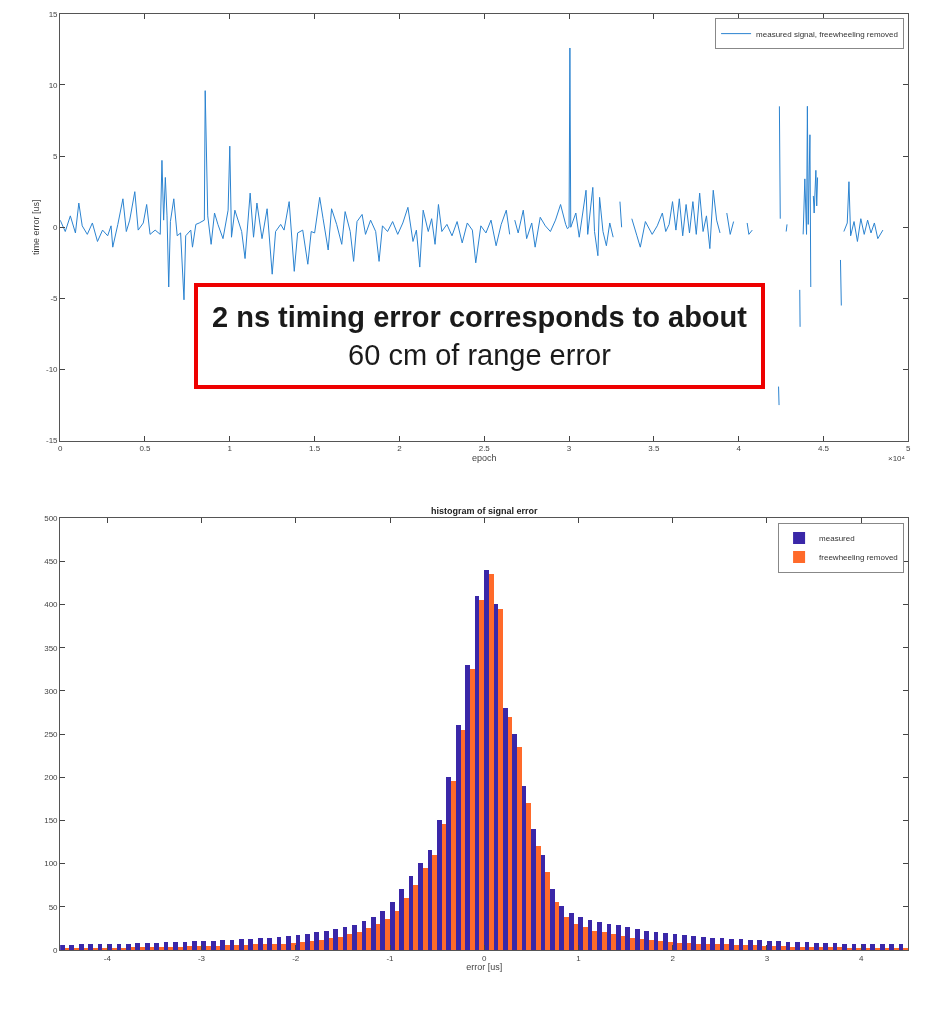 Image resolution: width=932 pixels, height=1009 pixels. Describe the element at coordinates (51, 778) in the screenshot. I see `y-tick-label: 200` at that location.